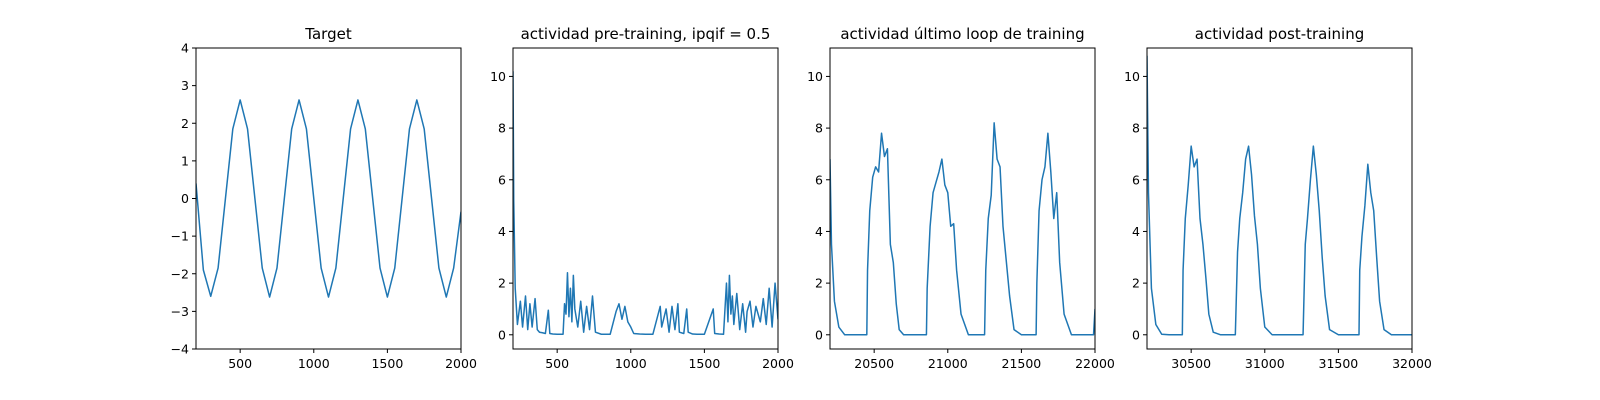 This screenshot has width=1600, height=400. Describe the element at coordinates (1265, 363) in the screenshot. I see `x-tick-label: 31000` at that location.